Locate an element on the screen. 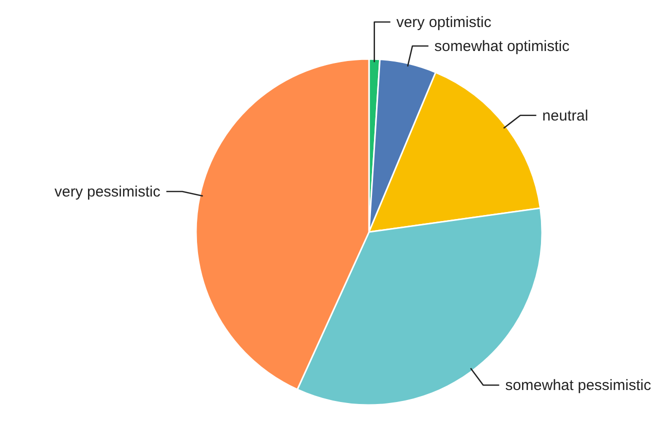  slice-label: very optimistic is located at coordinates (444, 22).